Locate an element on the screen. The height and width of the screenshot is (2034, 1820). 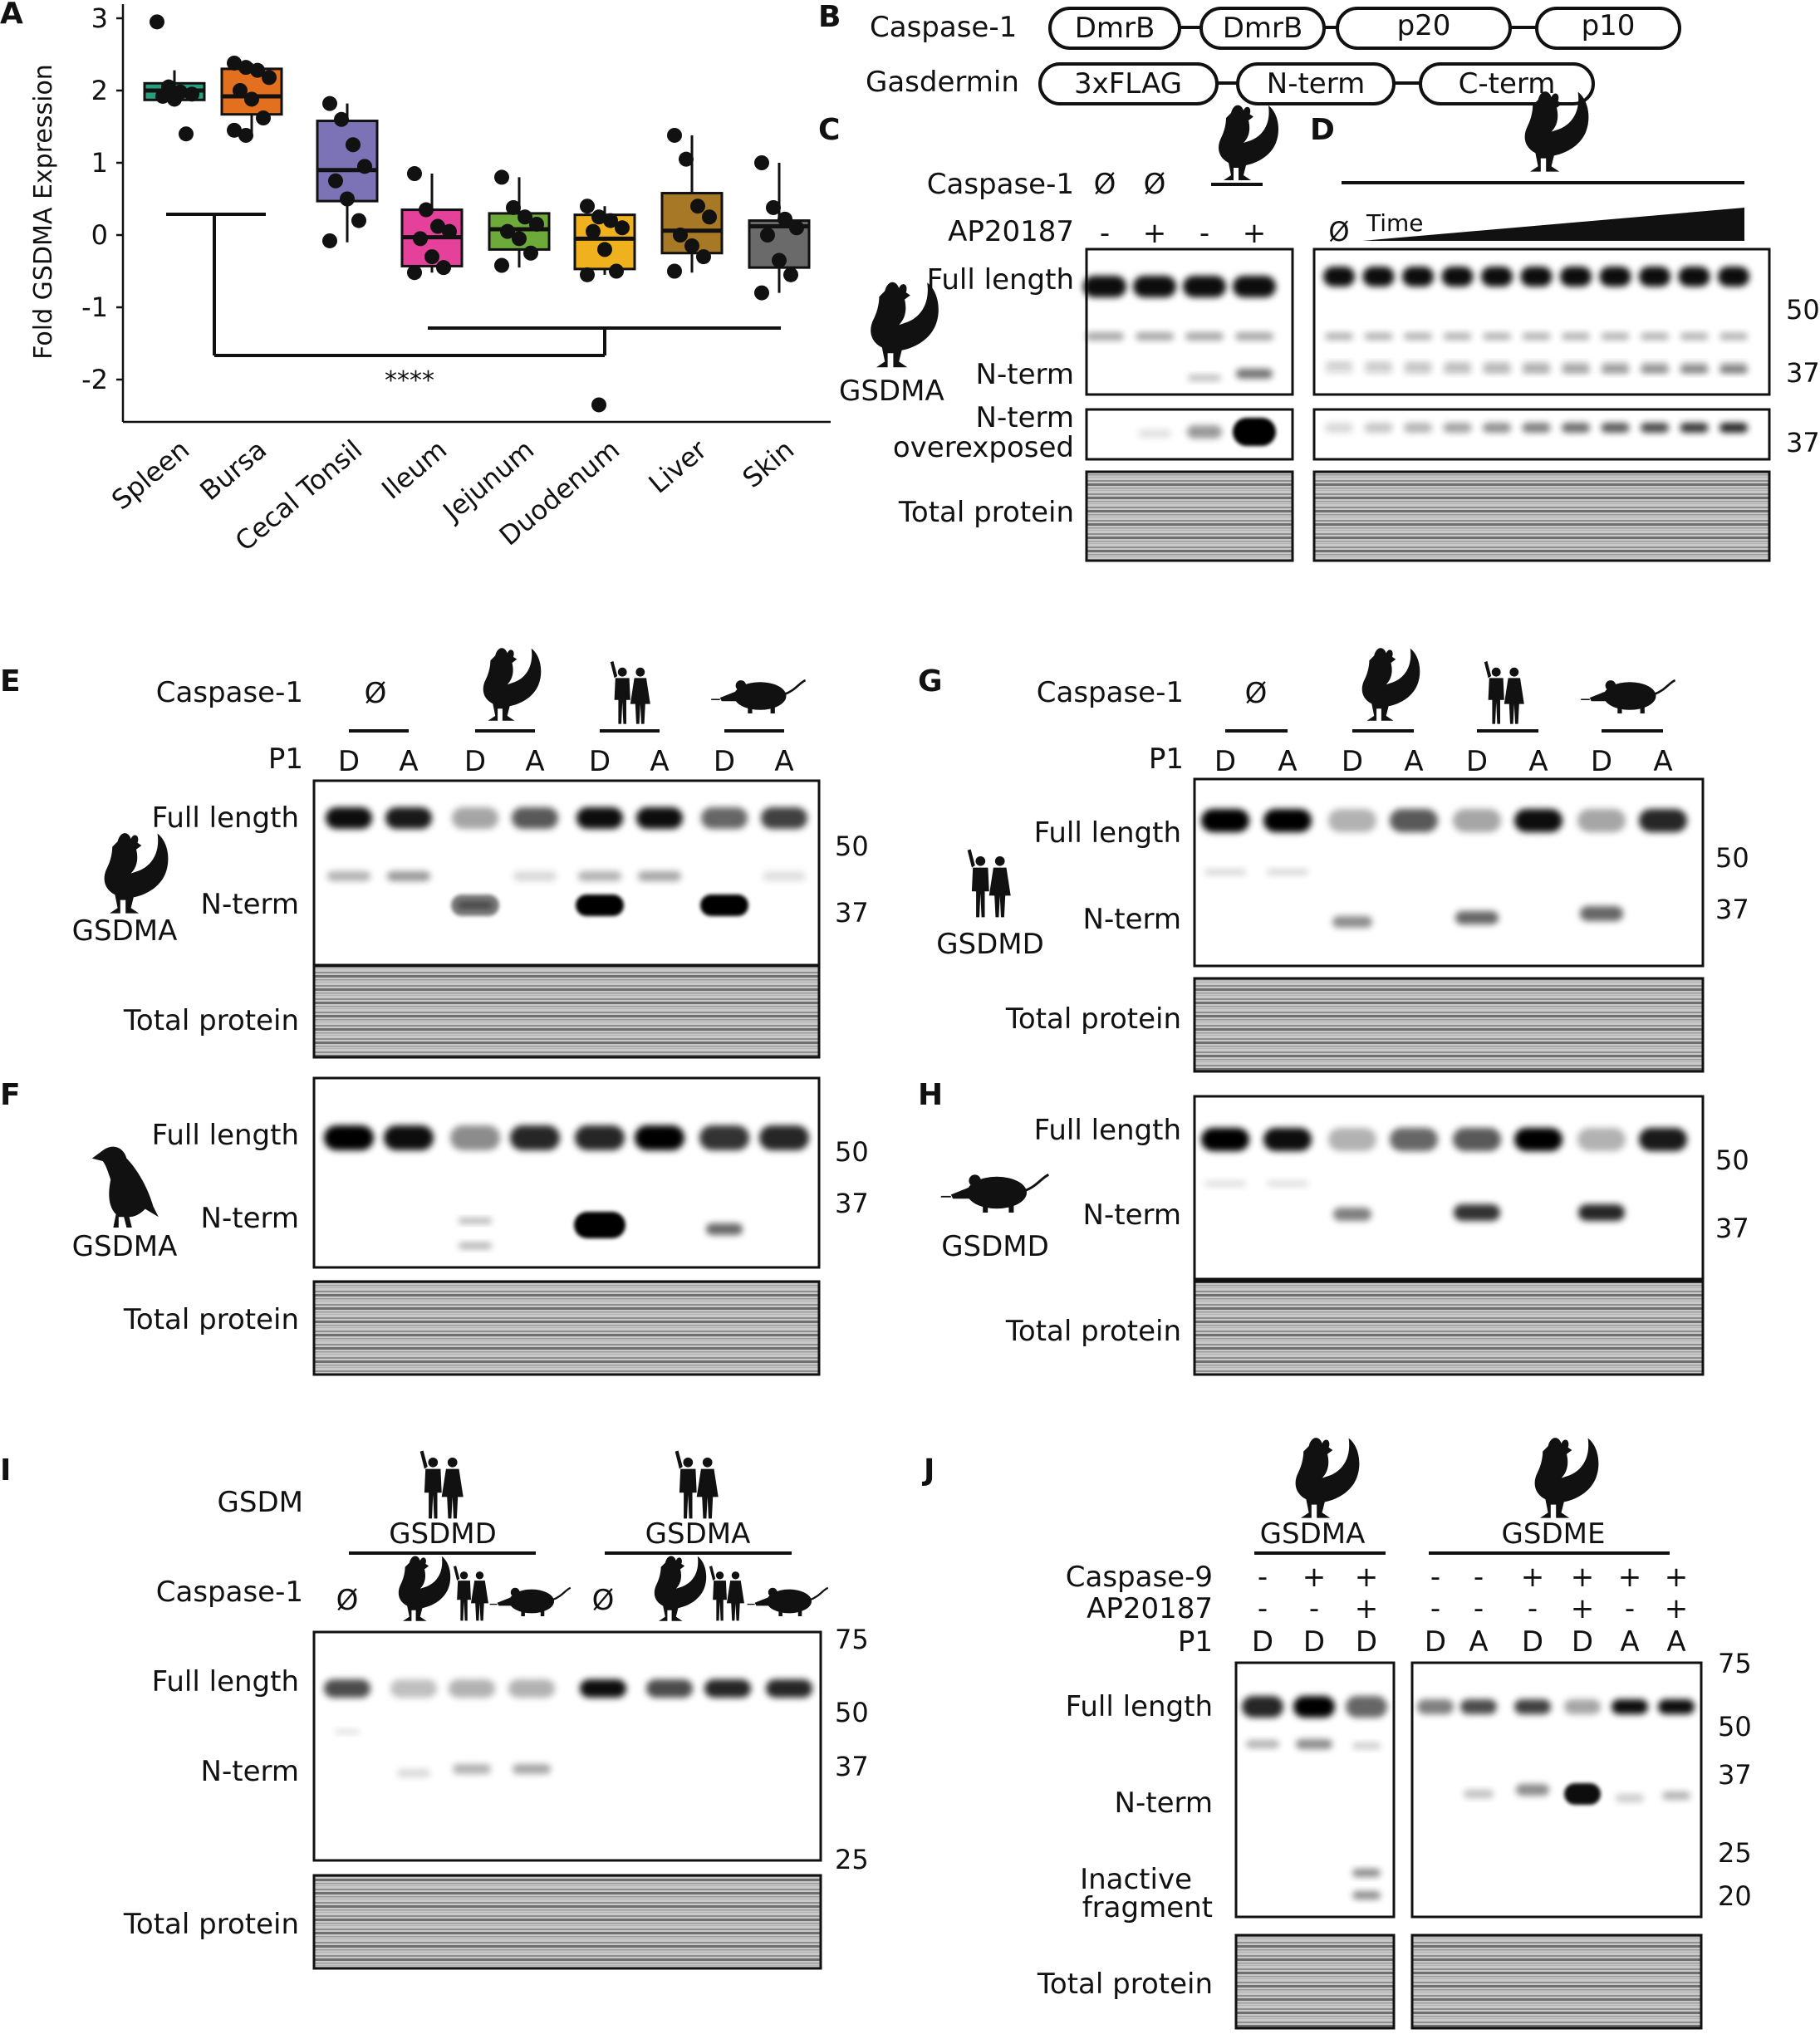
gsdm-label: GSDMD is located at coordinates (990, 944).